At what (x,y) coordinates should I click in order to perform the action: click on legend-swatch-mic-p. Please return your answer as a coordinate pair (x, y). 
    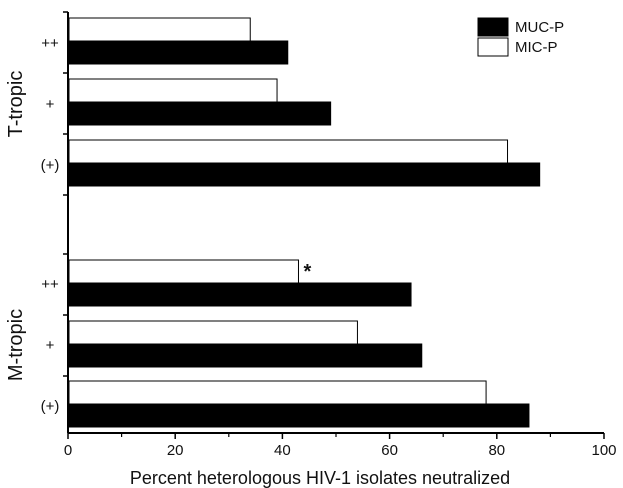
    Looking at the image, I should click on (493, 47).